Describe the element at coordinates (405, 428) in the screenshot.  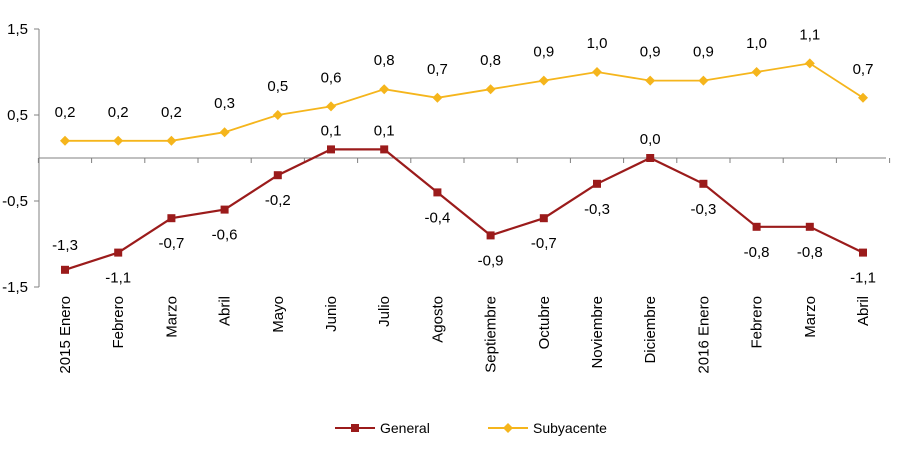
I see `legend-label-general: General` at that location.